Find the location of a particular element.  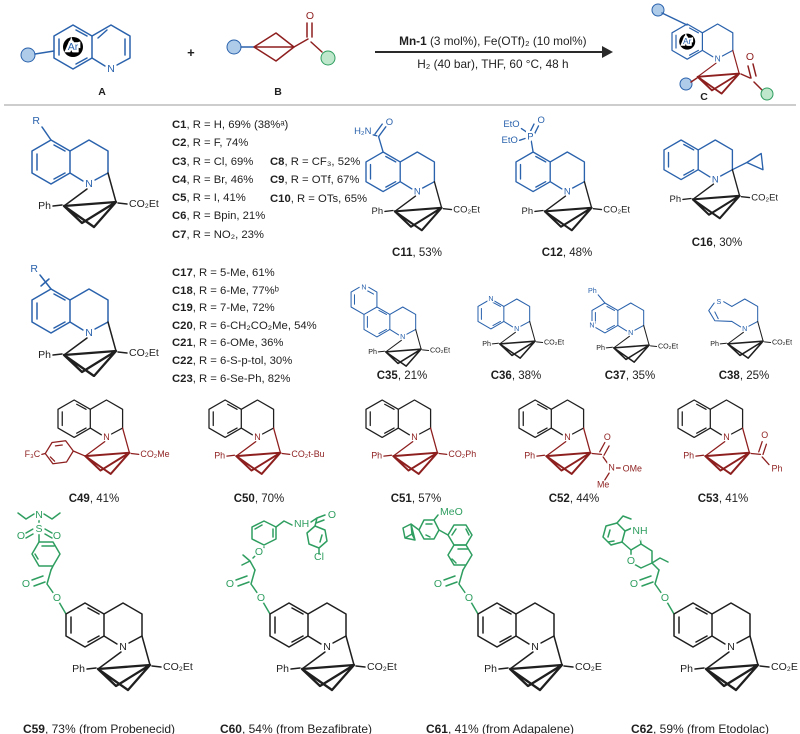

benzoyl-group is located at coordinates (760, 453).